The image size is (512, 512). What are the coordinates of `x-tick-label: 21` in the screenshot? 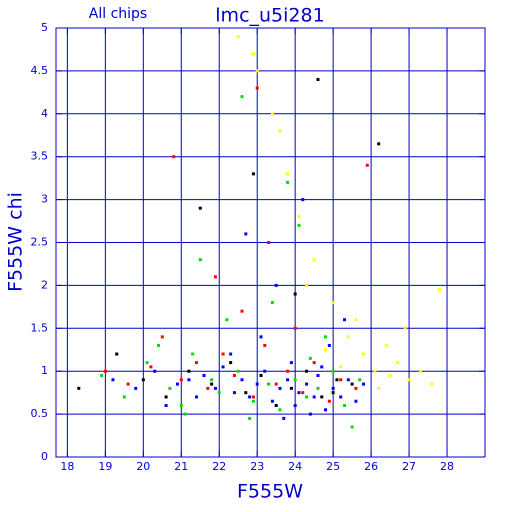 It's located at (181, 466).